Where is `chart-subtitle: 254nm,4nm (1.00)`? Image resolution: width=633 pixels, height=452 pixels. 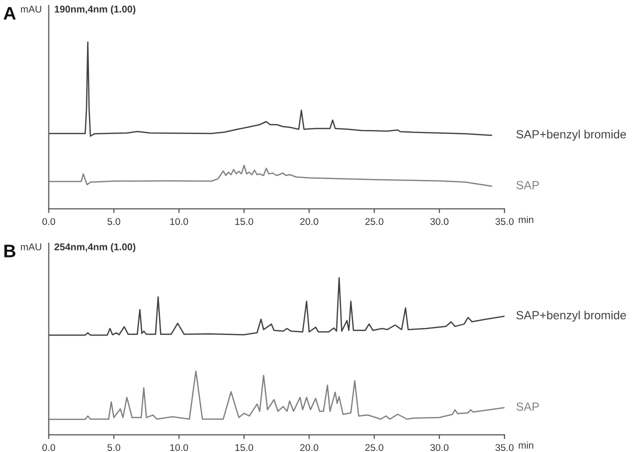 chart-subtitle: 254nm,4nm (1.00) is located at coordinates (95, 247).